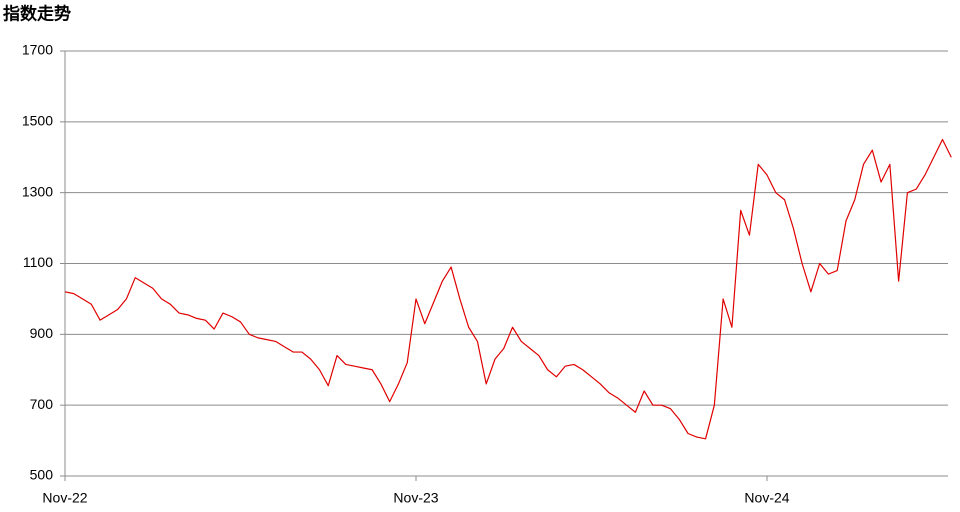 This screenshot has width=960, height=512. What do you see at coordinates (38, 262) in the screenshot?
I see `y-tick-label: 1100` at bounding box center [38, 262].